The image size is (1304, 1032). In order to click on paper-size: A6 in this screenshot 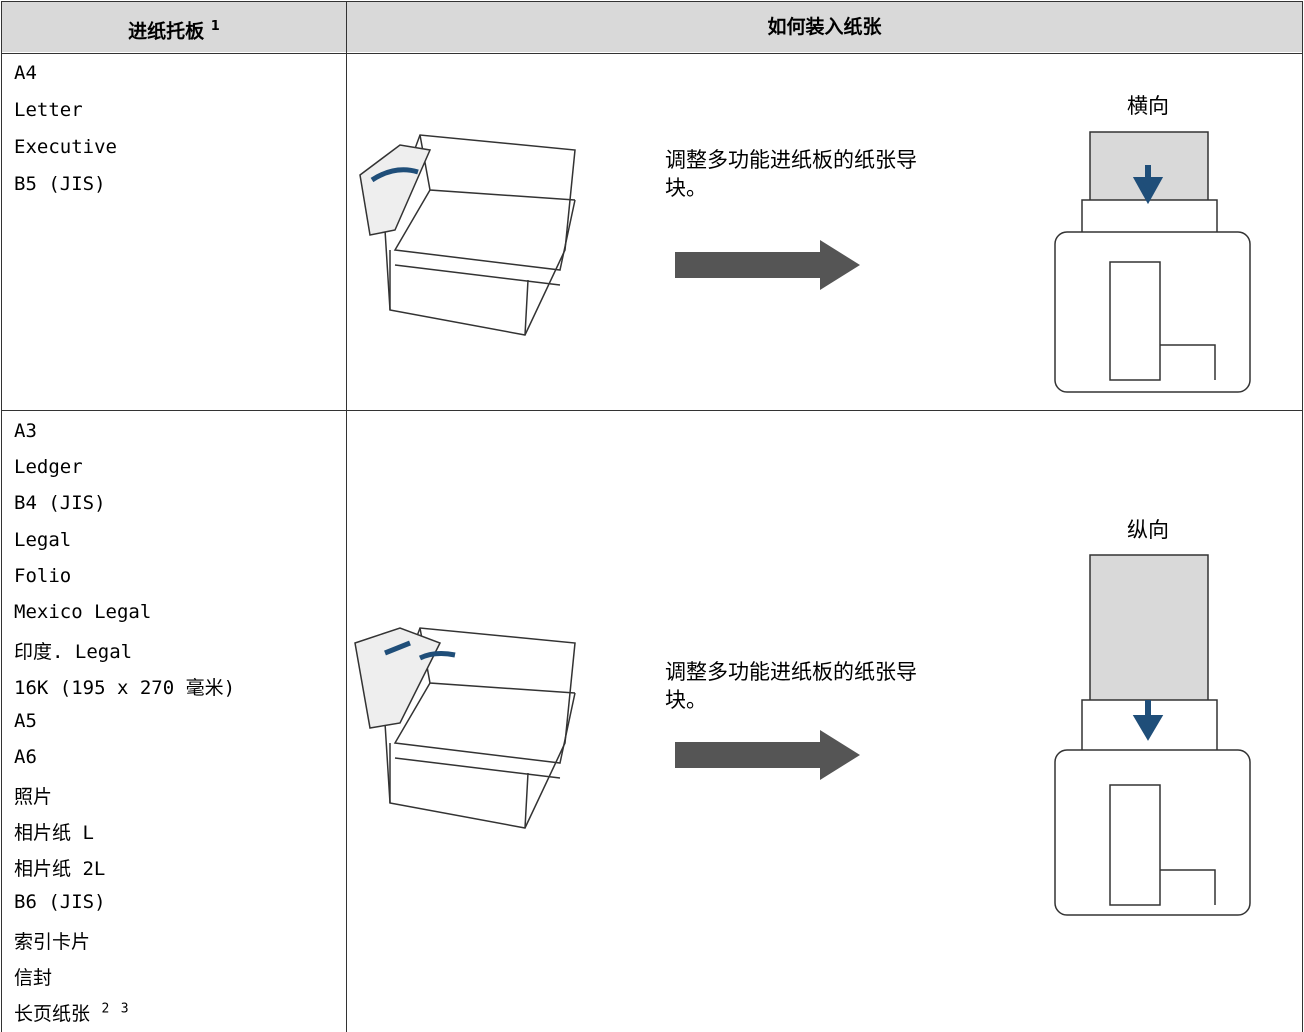, I will do `click(25, 756)`.